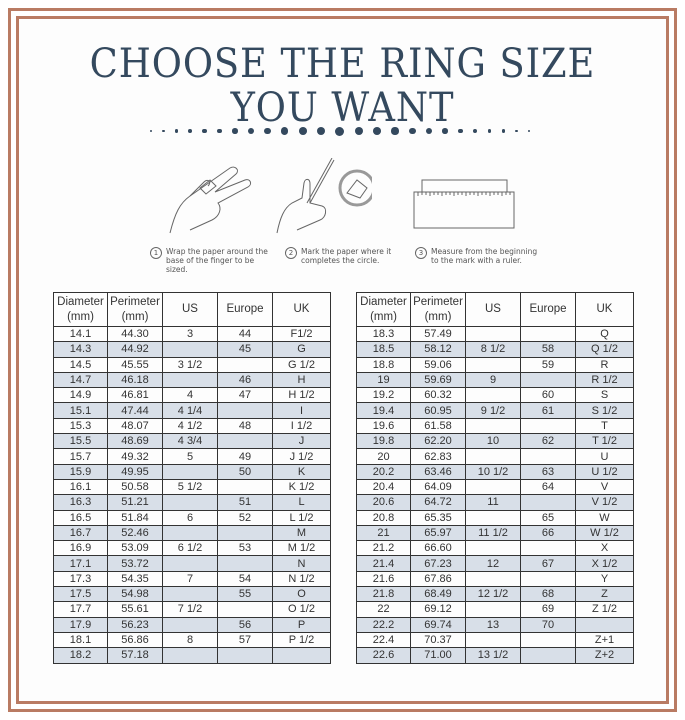  What do you see at coordinates (245, 426) in the screenshot?
I see `cell-europe: 48` at bounding box center [245, 426].